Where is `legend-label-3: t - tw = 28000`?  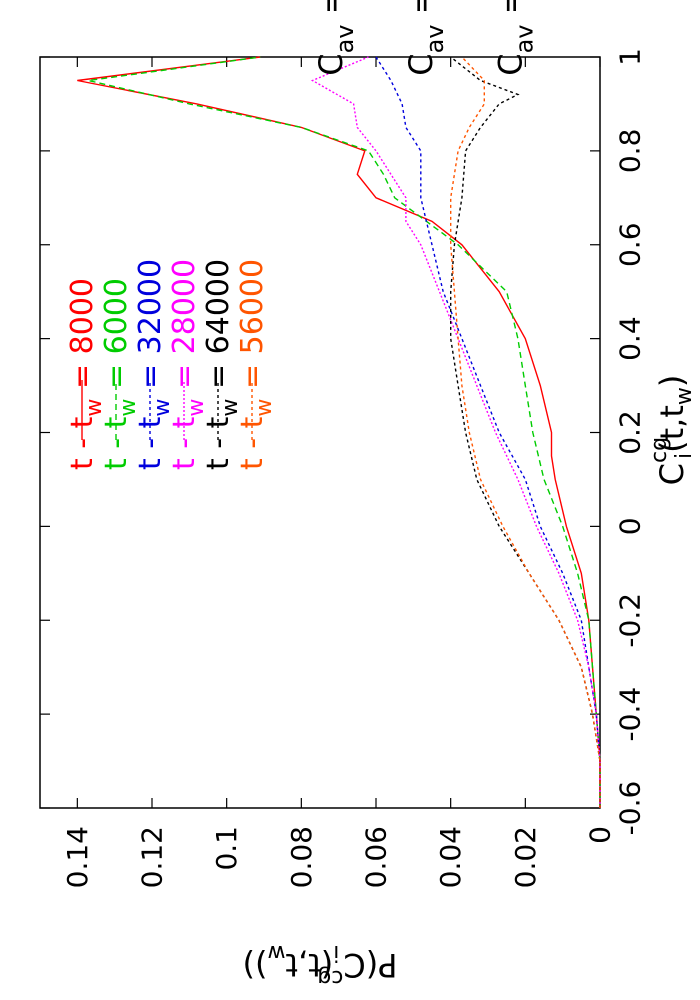 legend-label-3: t - tw = 28000 is located at coordinates (188, 364).